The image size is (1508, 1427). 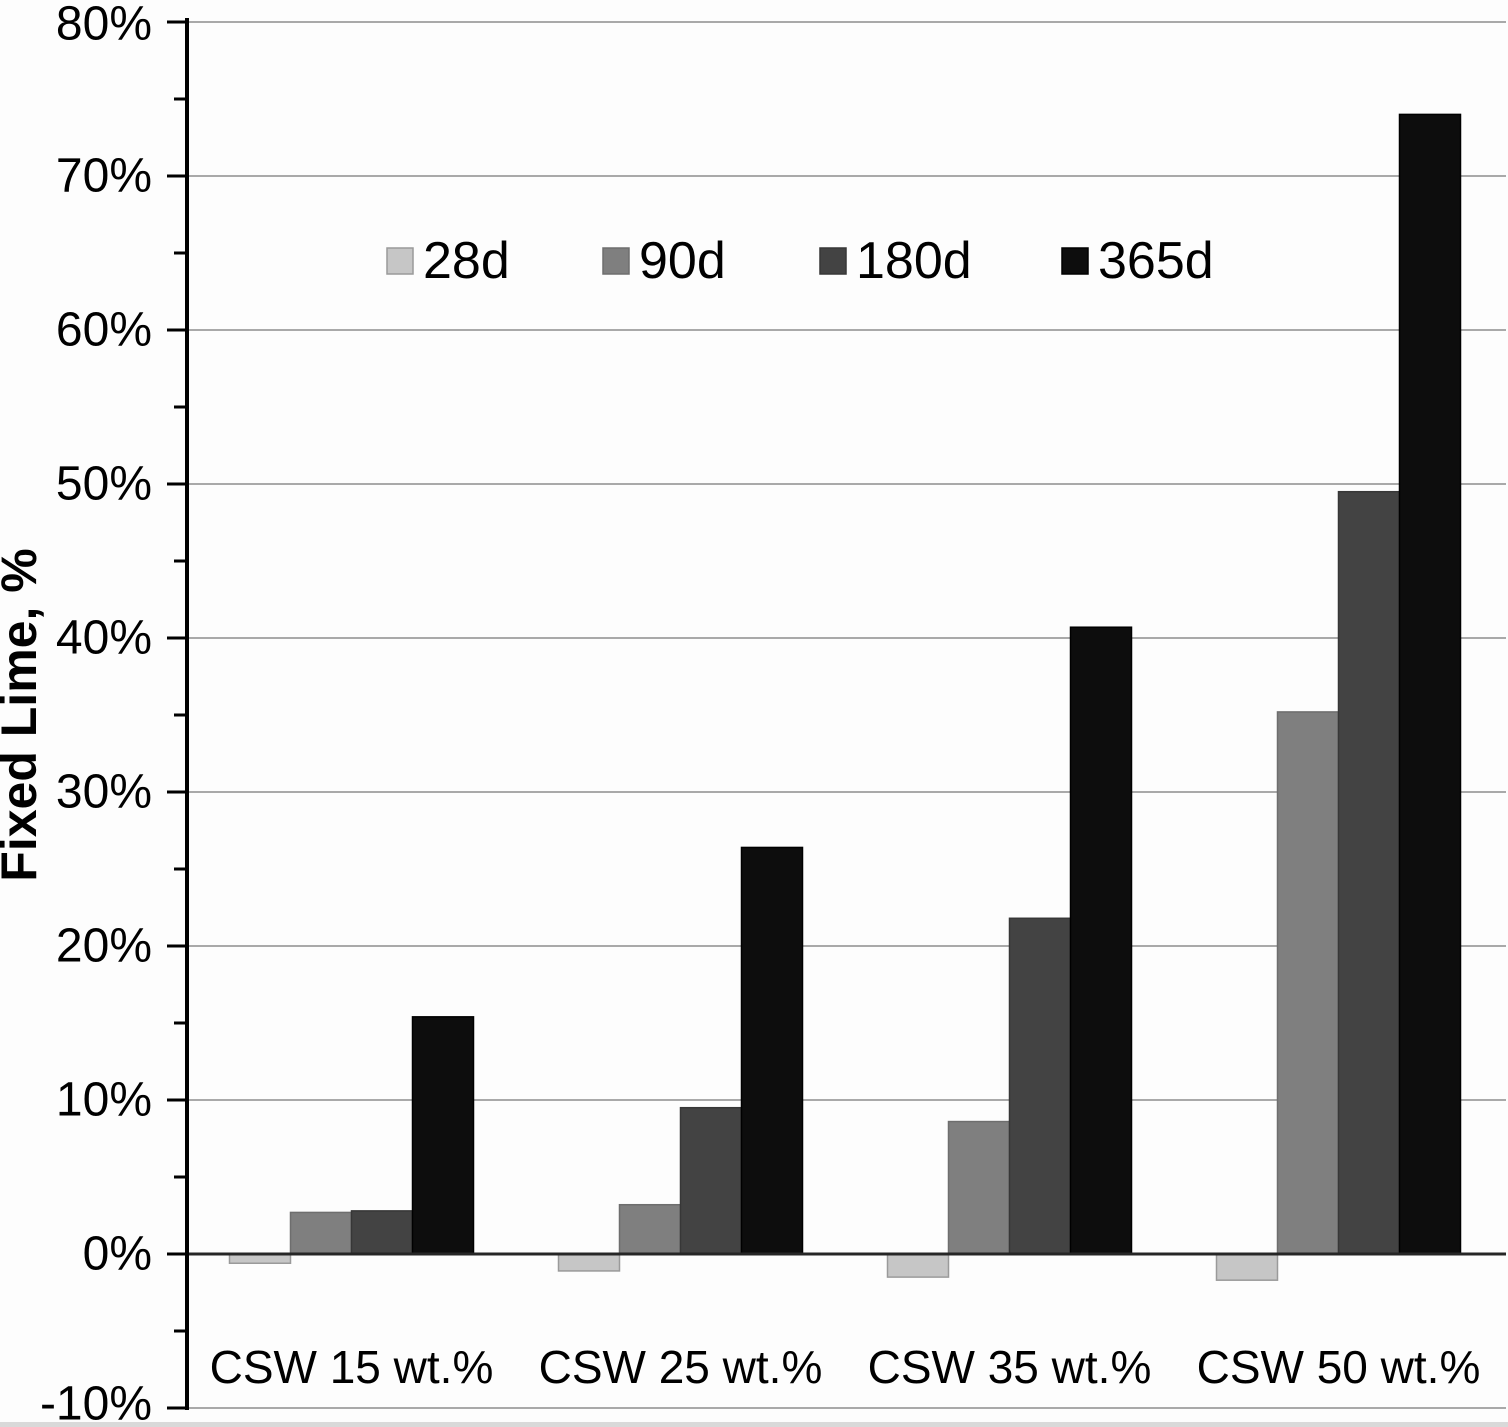 I want to click on x-axis-label-4: CSW 50 wt.%, so click(x=1339, y=1367).